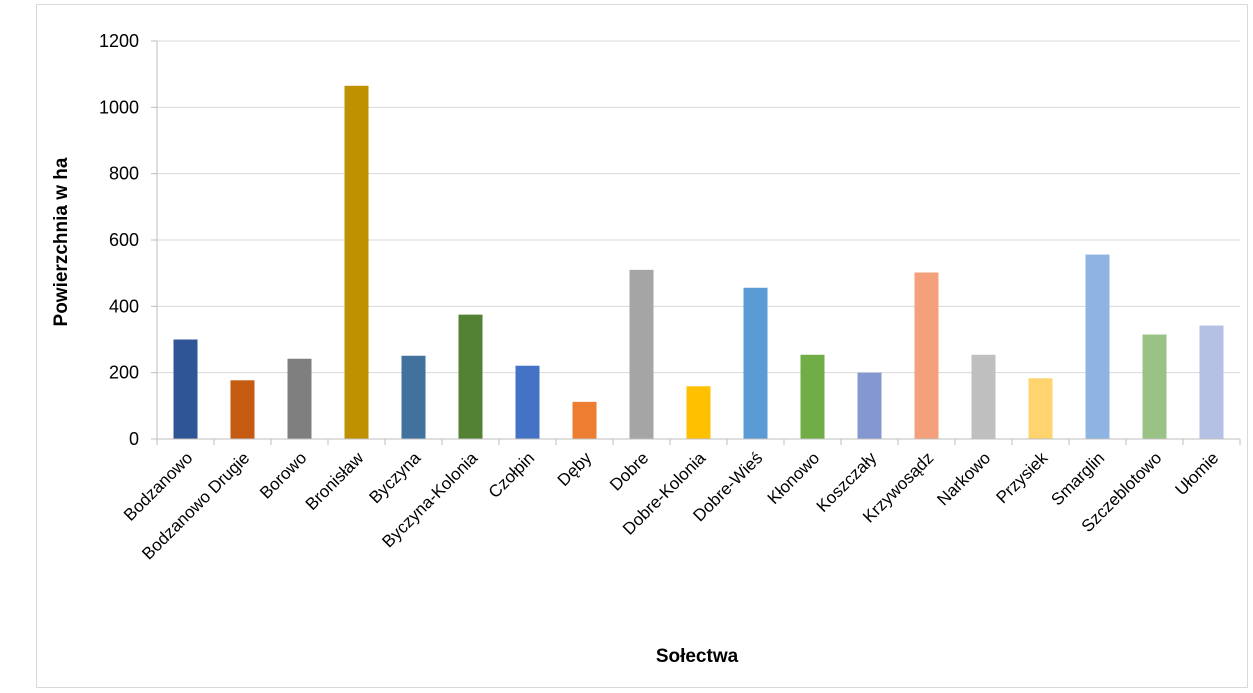 The width and height of the screenshot is (1253, 693). I want to click on x-tick-label: Ułomie, so click(1196, 473).